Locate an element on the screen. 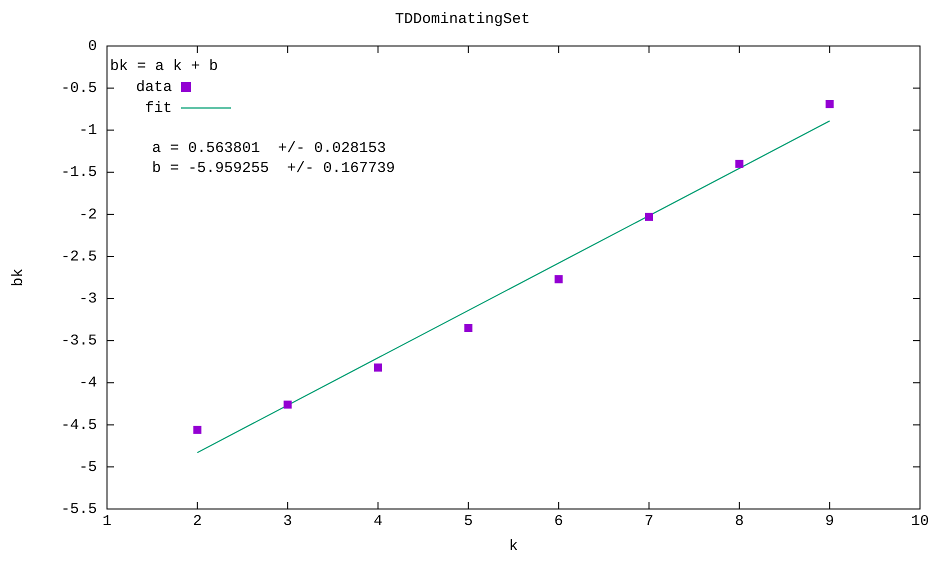  y-tick-label: -3.5 is located at coordinates (78, 341).